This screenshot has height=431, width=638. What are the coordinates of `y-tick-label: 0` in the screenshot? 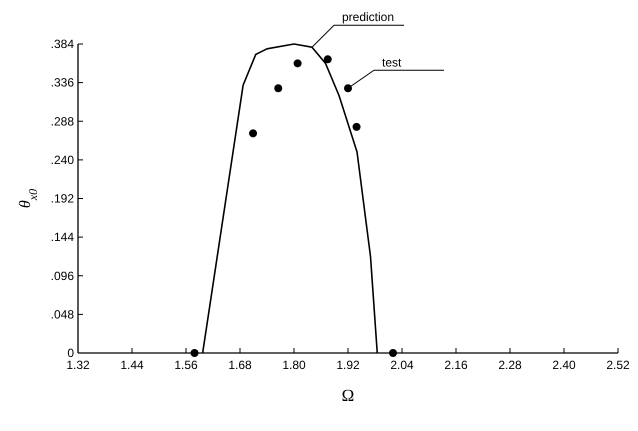 It's located at (70, 353).